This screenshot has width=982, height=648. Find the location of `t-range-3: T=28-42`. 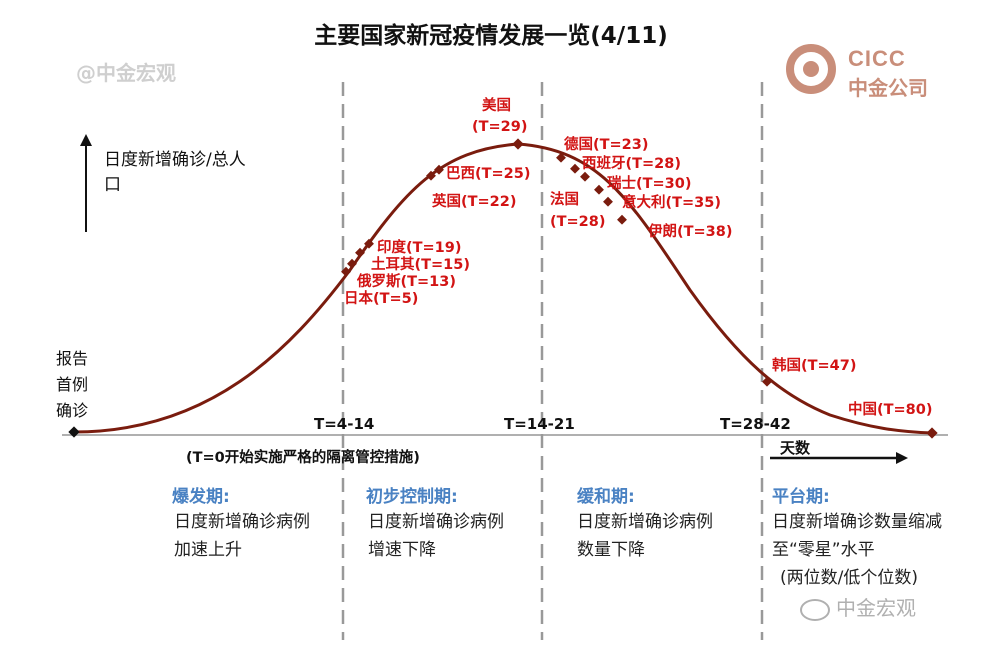

t-range-3: T=28-42 is located at coordinates (755, 424).